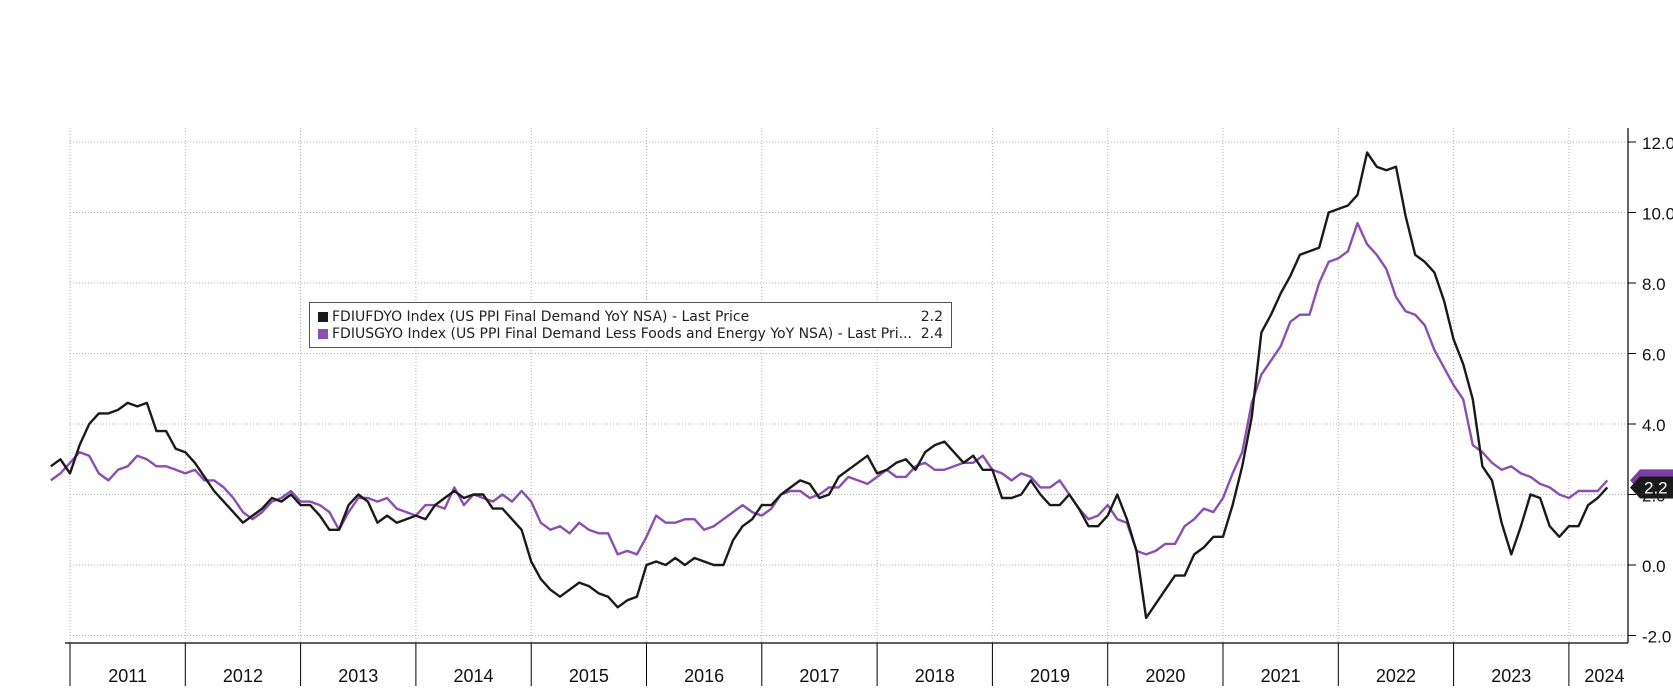 The height and width of the screenshot is (691, 1673). Describe the element at coordinates (1511, 676) in the screenshot. I see `x-tick-label: 2023` at that location.